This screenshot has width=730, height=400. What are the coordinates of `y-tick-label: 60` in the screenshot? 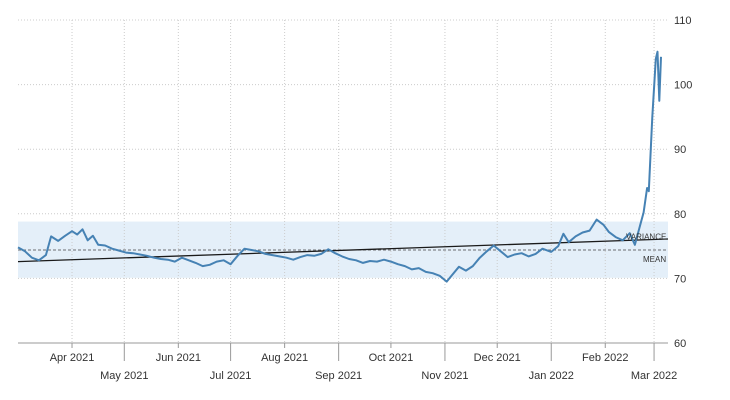 It's located at (680, 344).